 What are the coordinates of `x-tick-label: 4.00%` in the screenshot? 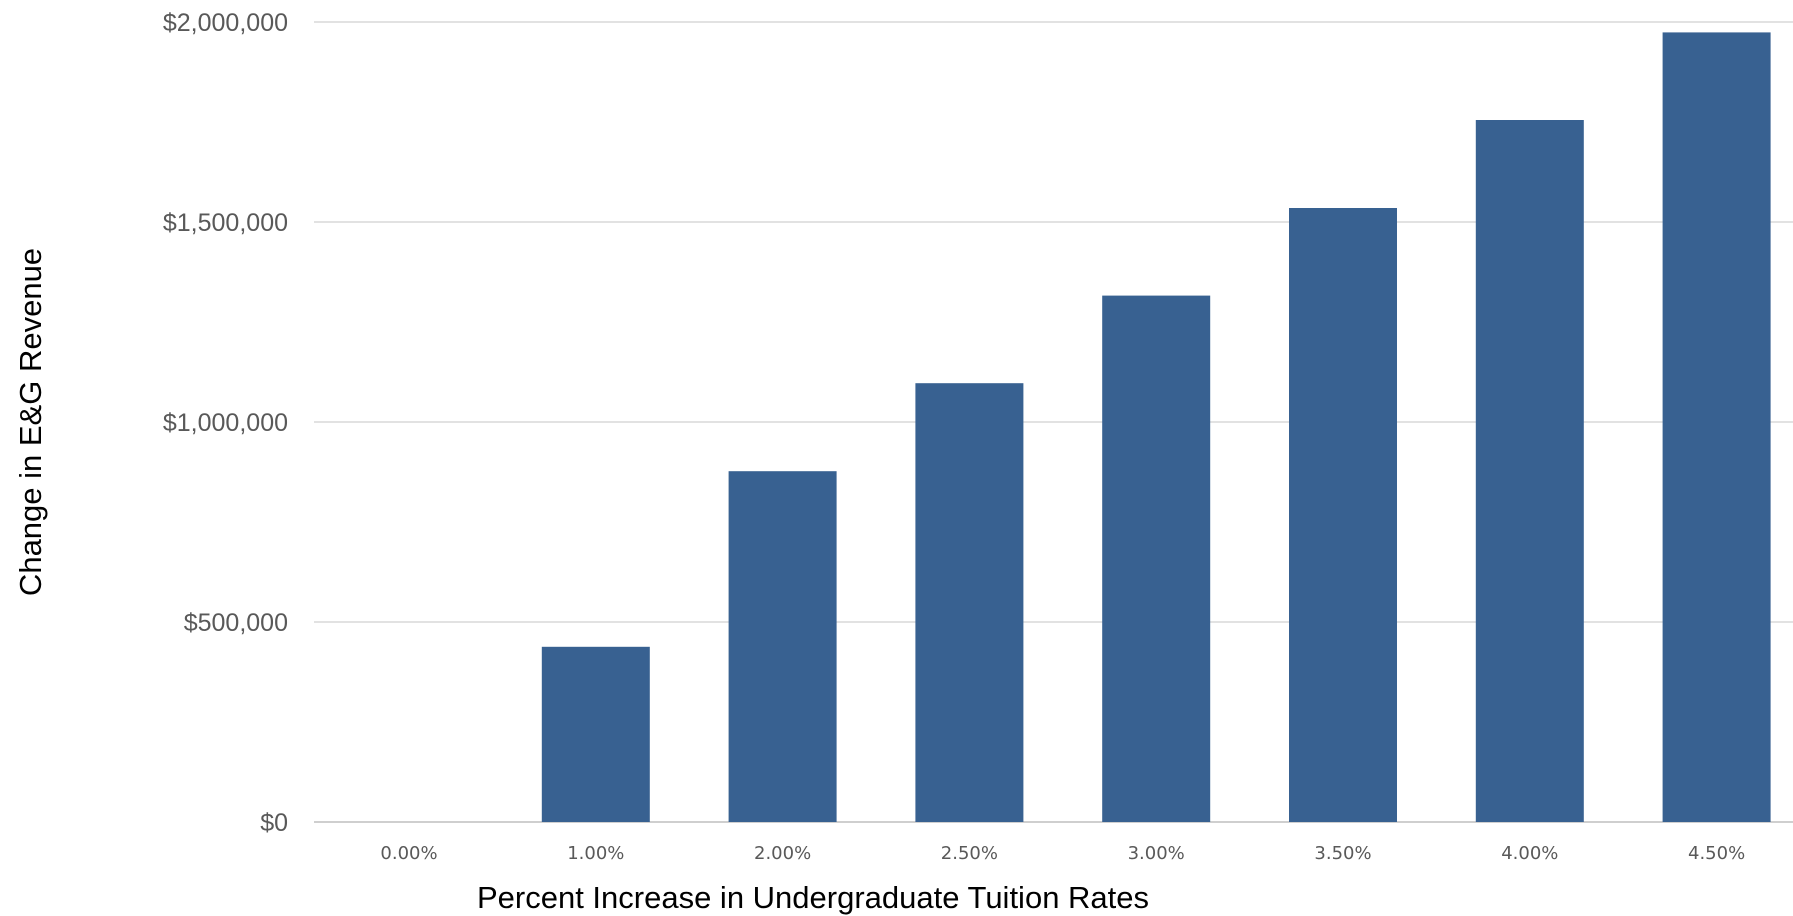 It's located at (1529, 853).